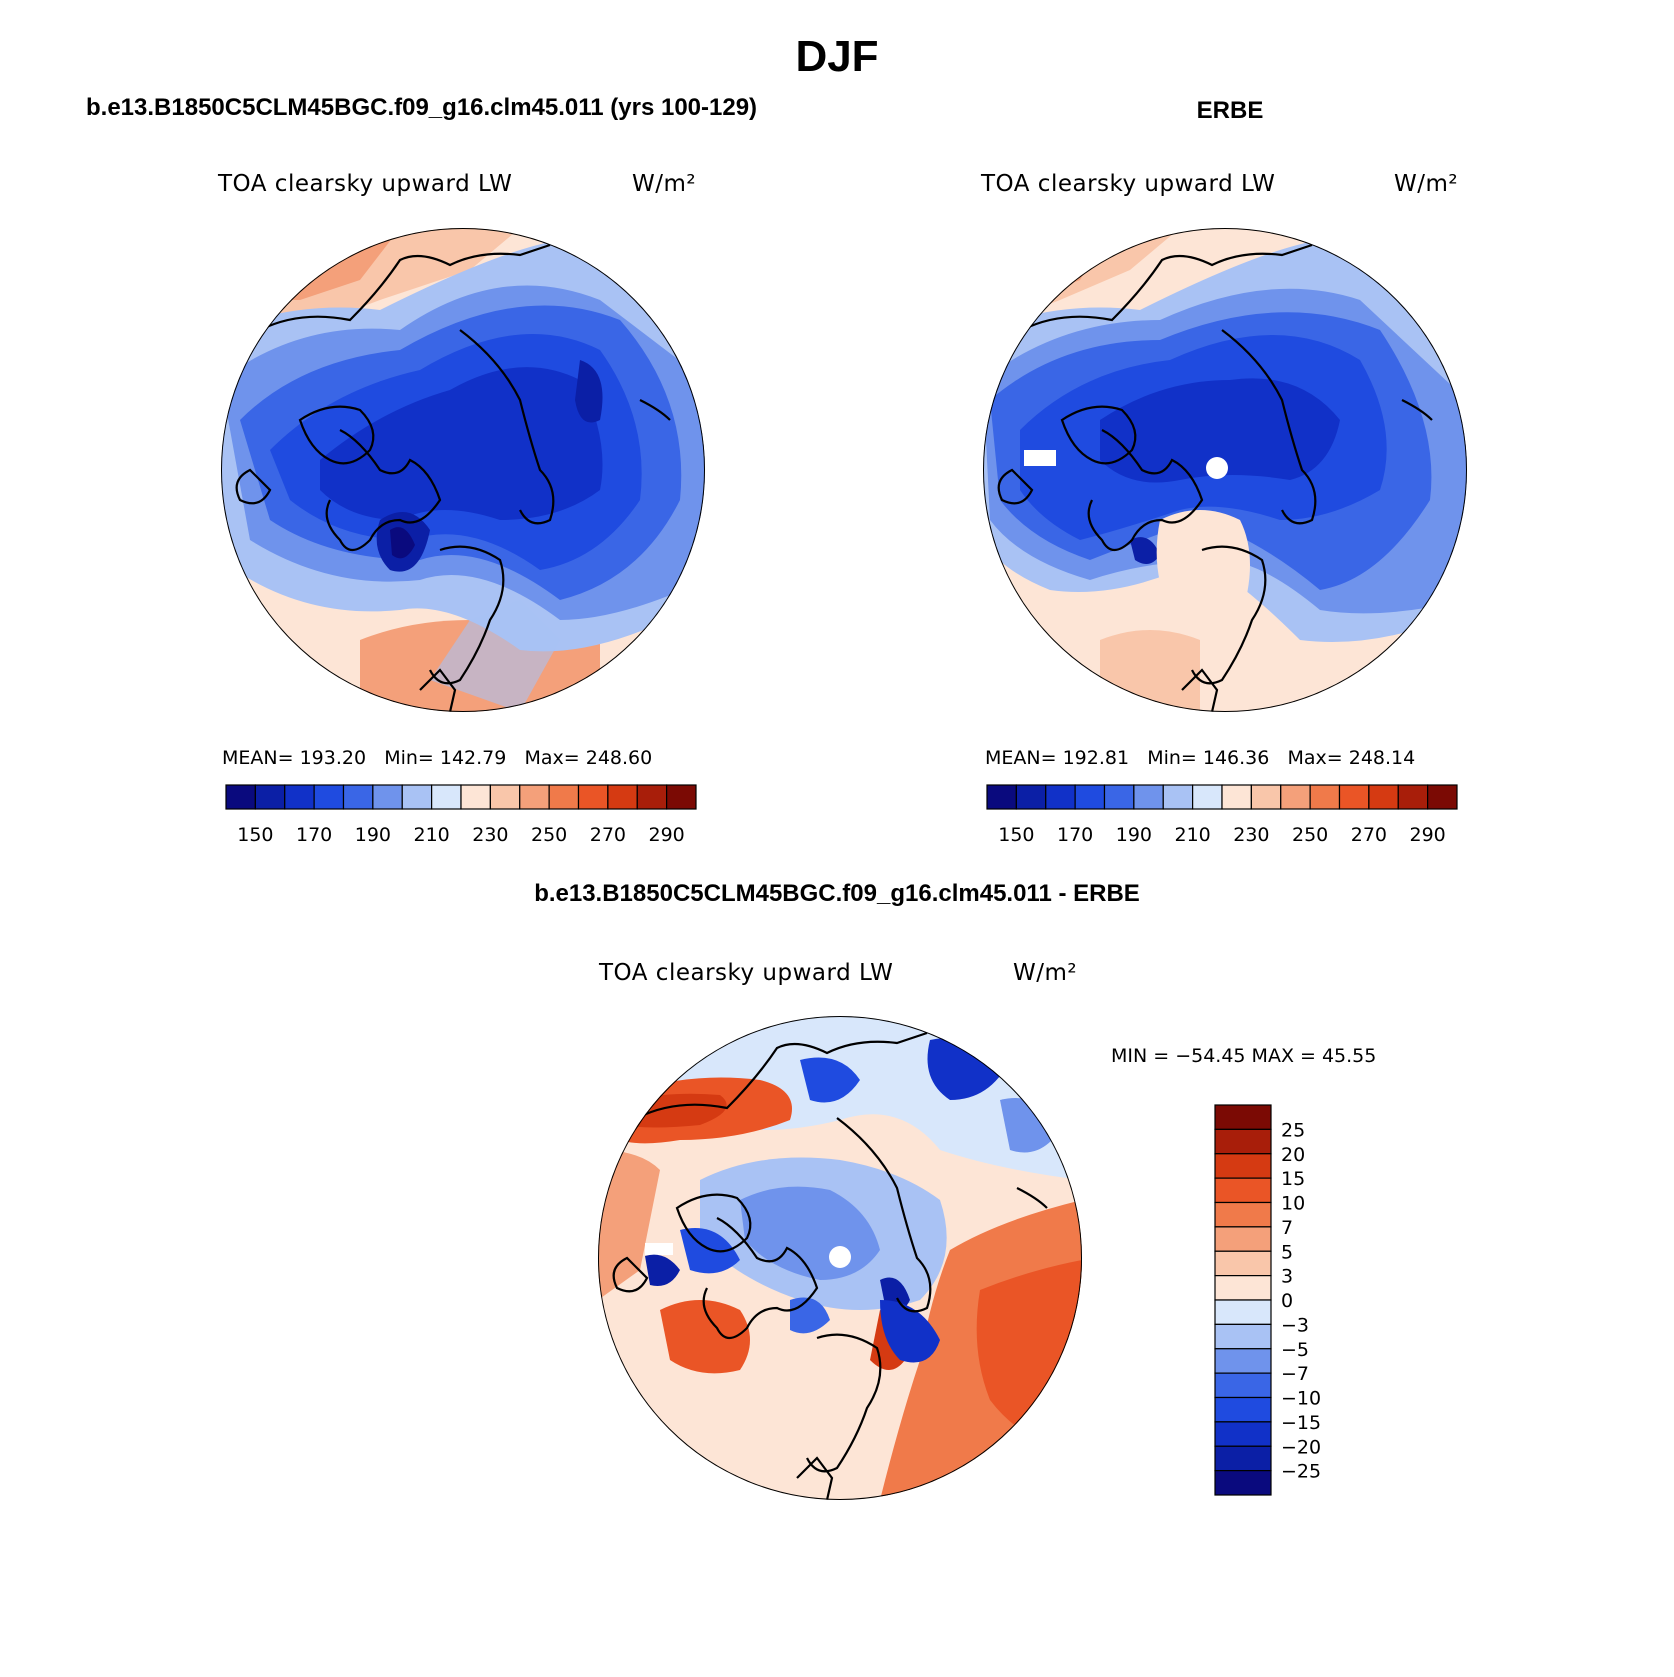  What do you see at coordinates (1287, 1228) in the screenshot?
I see `diff-colorbar-tick-label: 7` at bounding box center [1287, 1228].